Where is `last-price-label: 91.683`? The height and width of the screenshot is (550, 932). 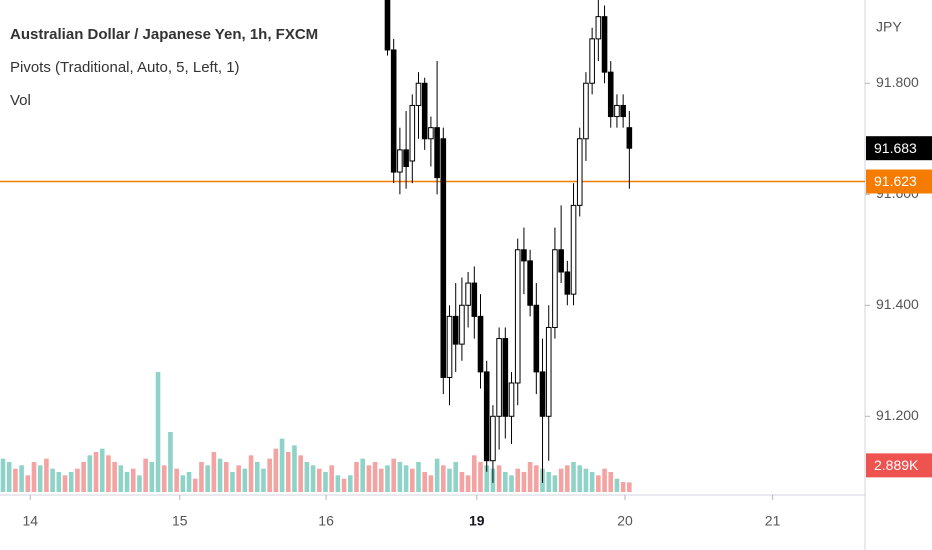
last-price-label: 91.683 is located at coordinates (895, 148).